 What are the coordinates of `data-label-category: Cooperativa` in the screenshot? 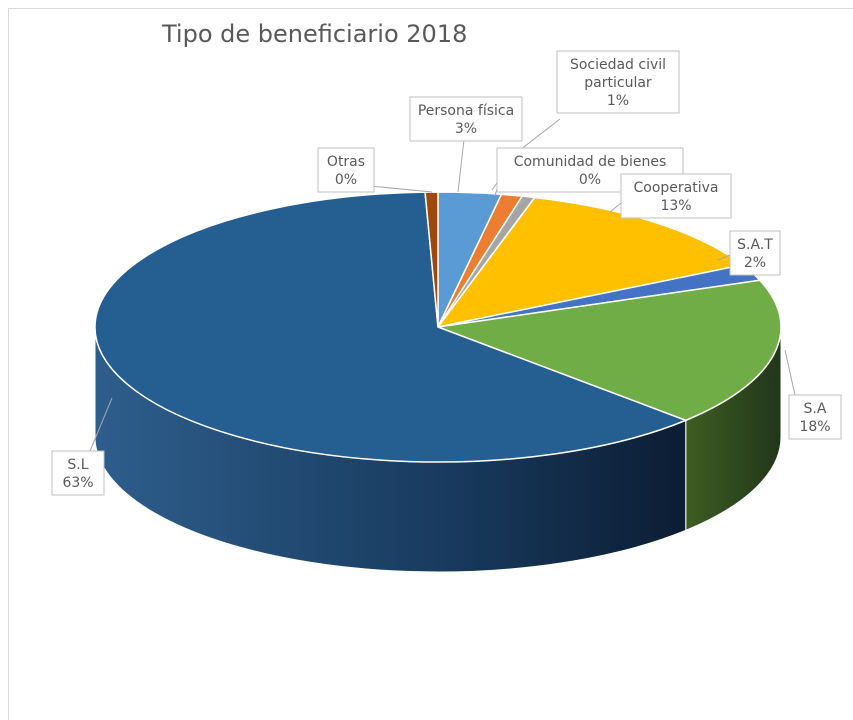 It's located at (676, 188).